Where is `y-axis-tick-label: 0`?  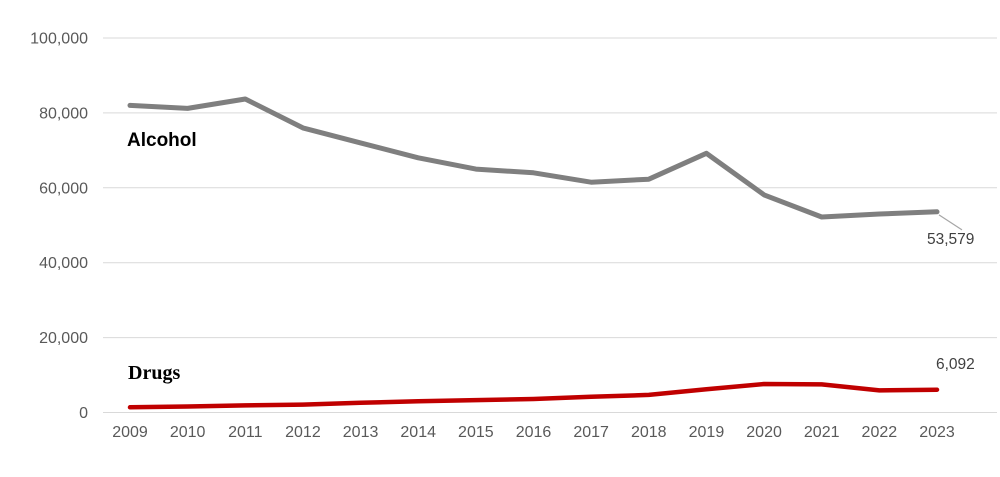
y-axis-tick-label: 0 is located at coordinates (83, 413).